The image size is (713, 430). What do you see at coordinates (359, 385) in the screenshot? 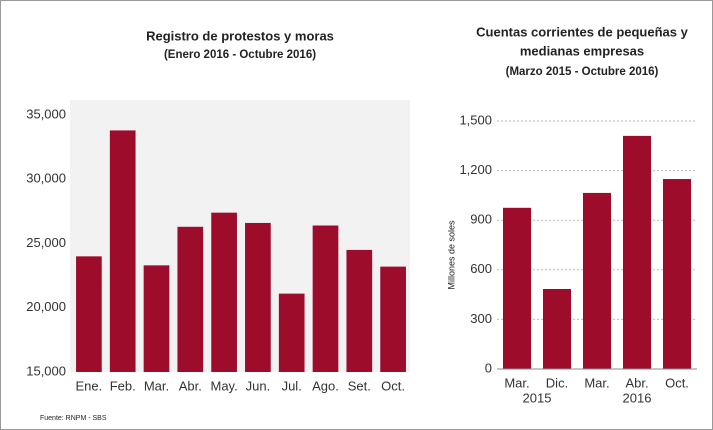
I see `x-tick-label: Set.` at bounding box center [359, 385].